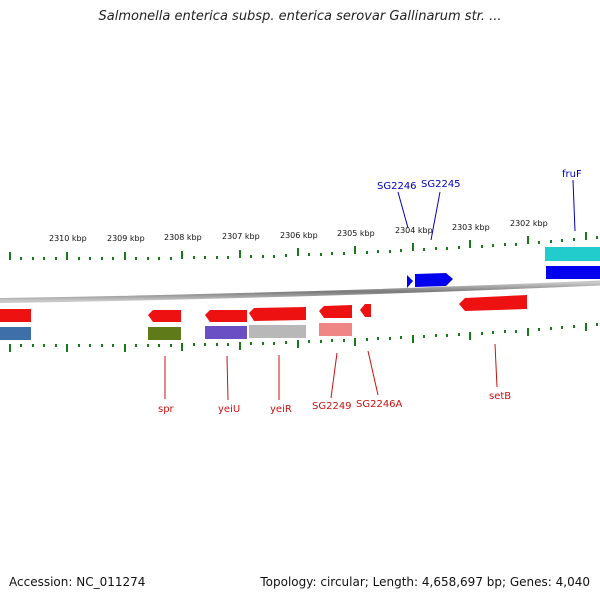  What do you see at coordinates (68, 238) in the screenshot?
I see `kbp-label: 2310 kbp` at bounding box center [68, 238].